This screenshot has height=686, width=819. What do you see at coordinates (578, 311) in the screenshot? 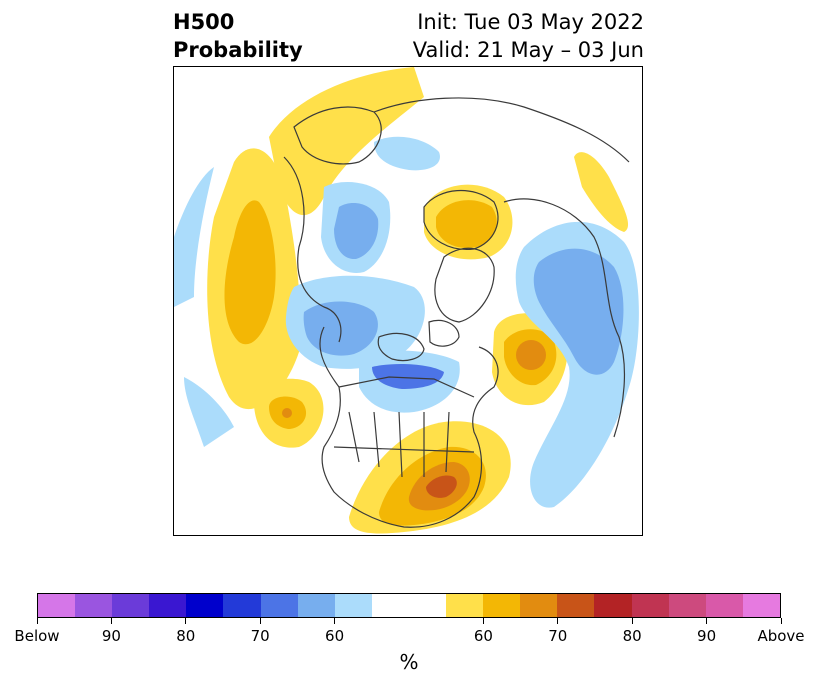
I see `anomaly-below-eastasia-medium` at bounding box center [578, 311].